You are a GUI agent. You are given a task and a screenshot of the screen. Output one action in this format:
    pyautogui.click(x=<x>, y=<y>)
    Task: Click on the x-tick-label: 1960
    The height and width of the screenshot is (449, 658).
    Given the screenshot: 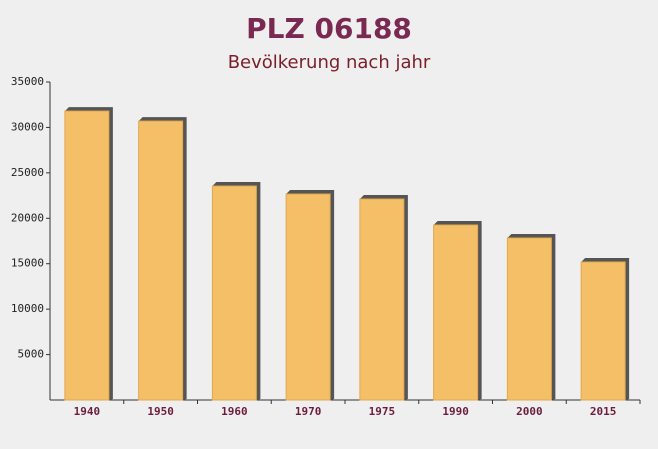 What is the action you would take?
    pyautogui.click(x=234, y=411)
    